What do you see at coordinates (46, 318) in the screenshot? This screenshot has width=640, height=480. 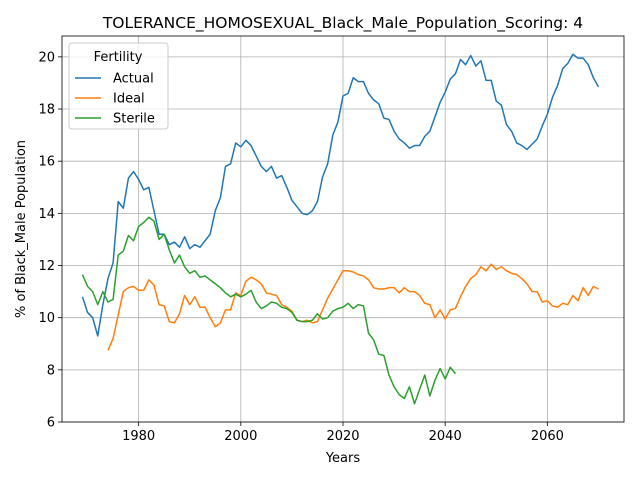 I see `y-tick-label: 10` at bounding box center [46, 318].